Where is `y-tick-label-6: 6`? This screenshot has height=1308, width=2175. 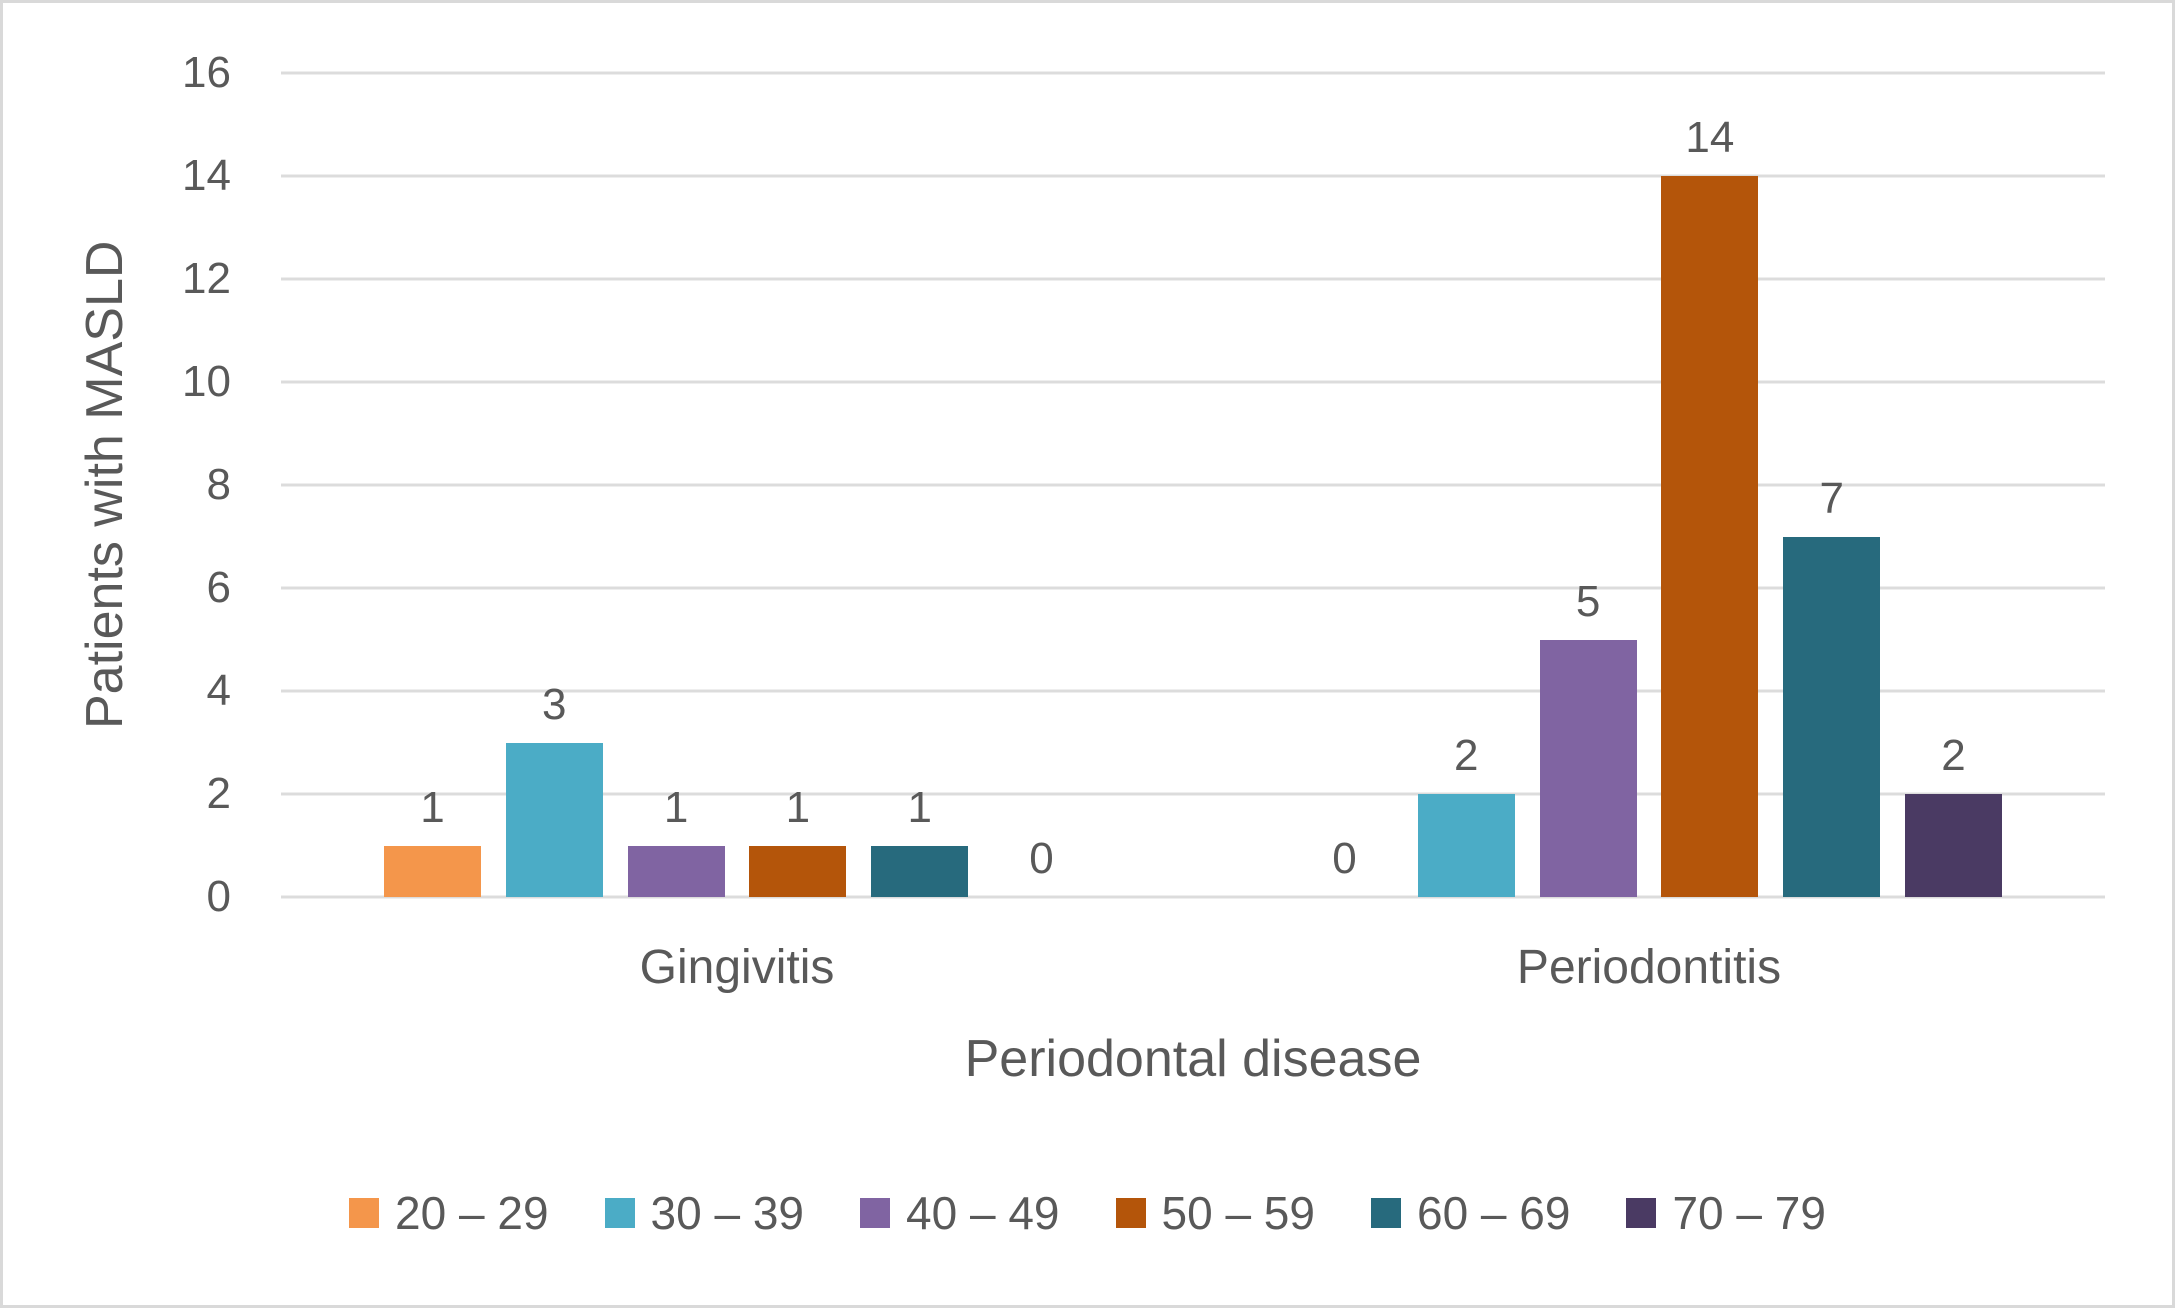
y-tick-label-6: 6 is located at coordinates (218, 587).